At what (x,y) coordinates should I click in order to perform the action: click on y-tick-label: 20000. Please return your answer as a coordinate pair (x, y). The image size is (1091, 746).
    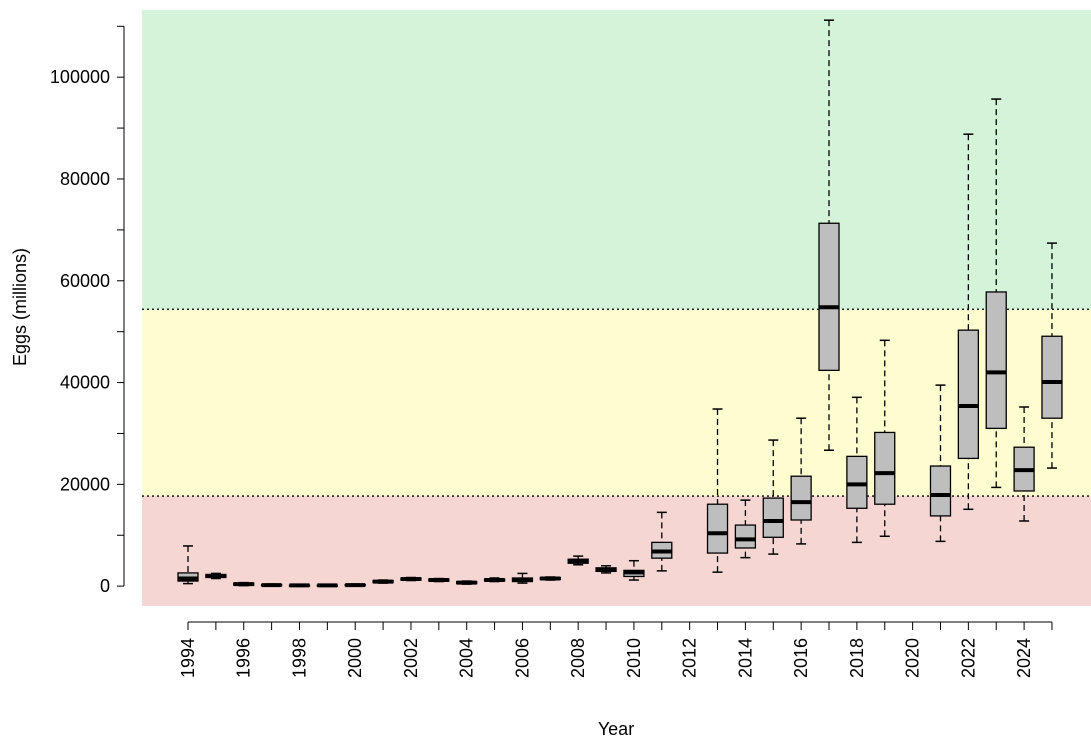
    Looking at the image, I should click on (85, 484).